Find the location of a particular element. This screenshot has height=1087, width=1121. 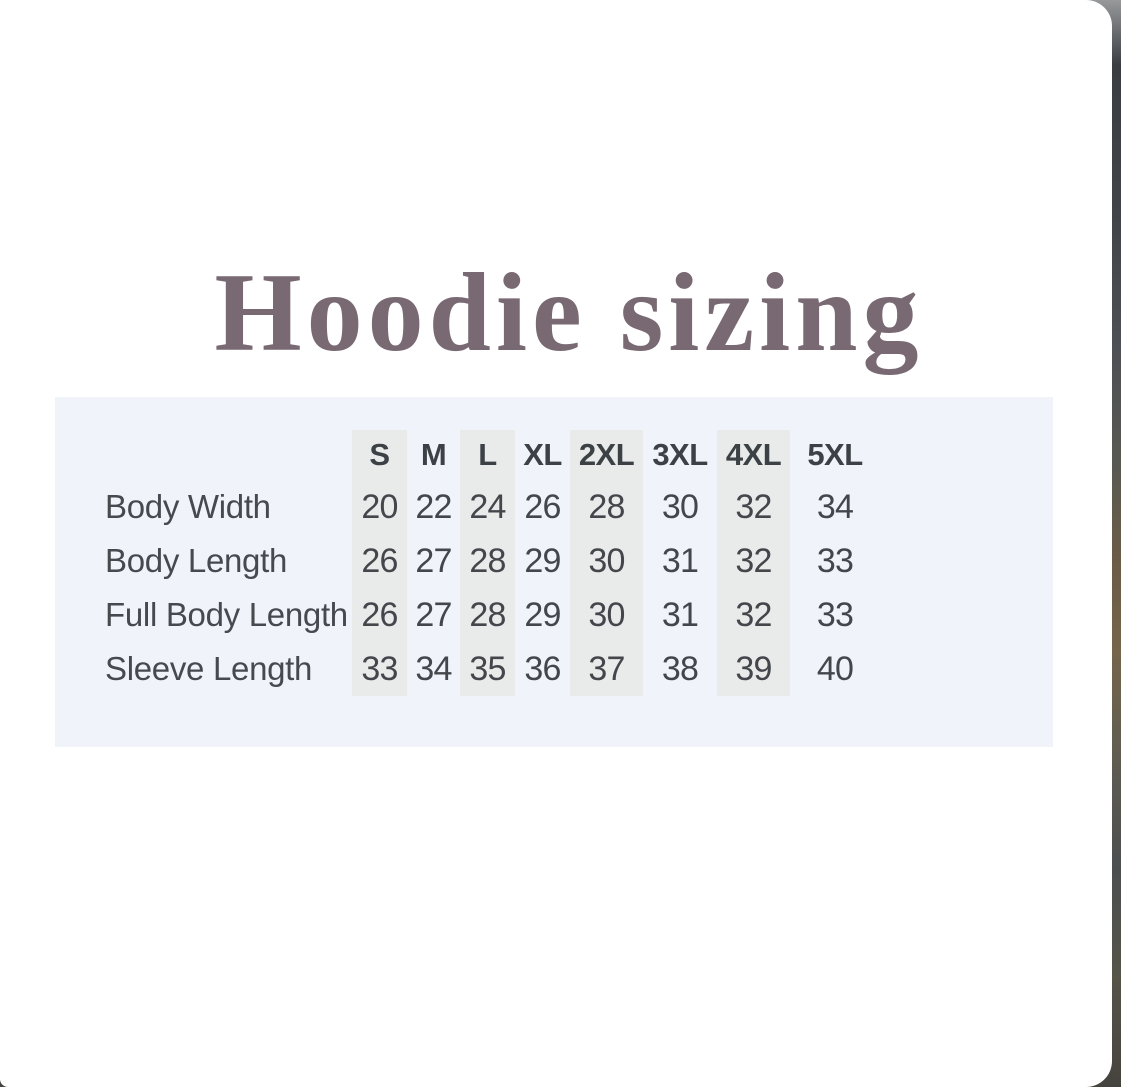

table-row-body-length: Body Length 26 27 28 29 30 31 32 33 is located at coordinates (492, 561).